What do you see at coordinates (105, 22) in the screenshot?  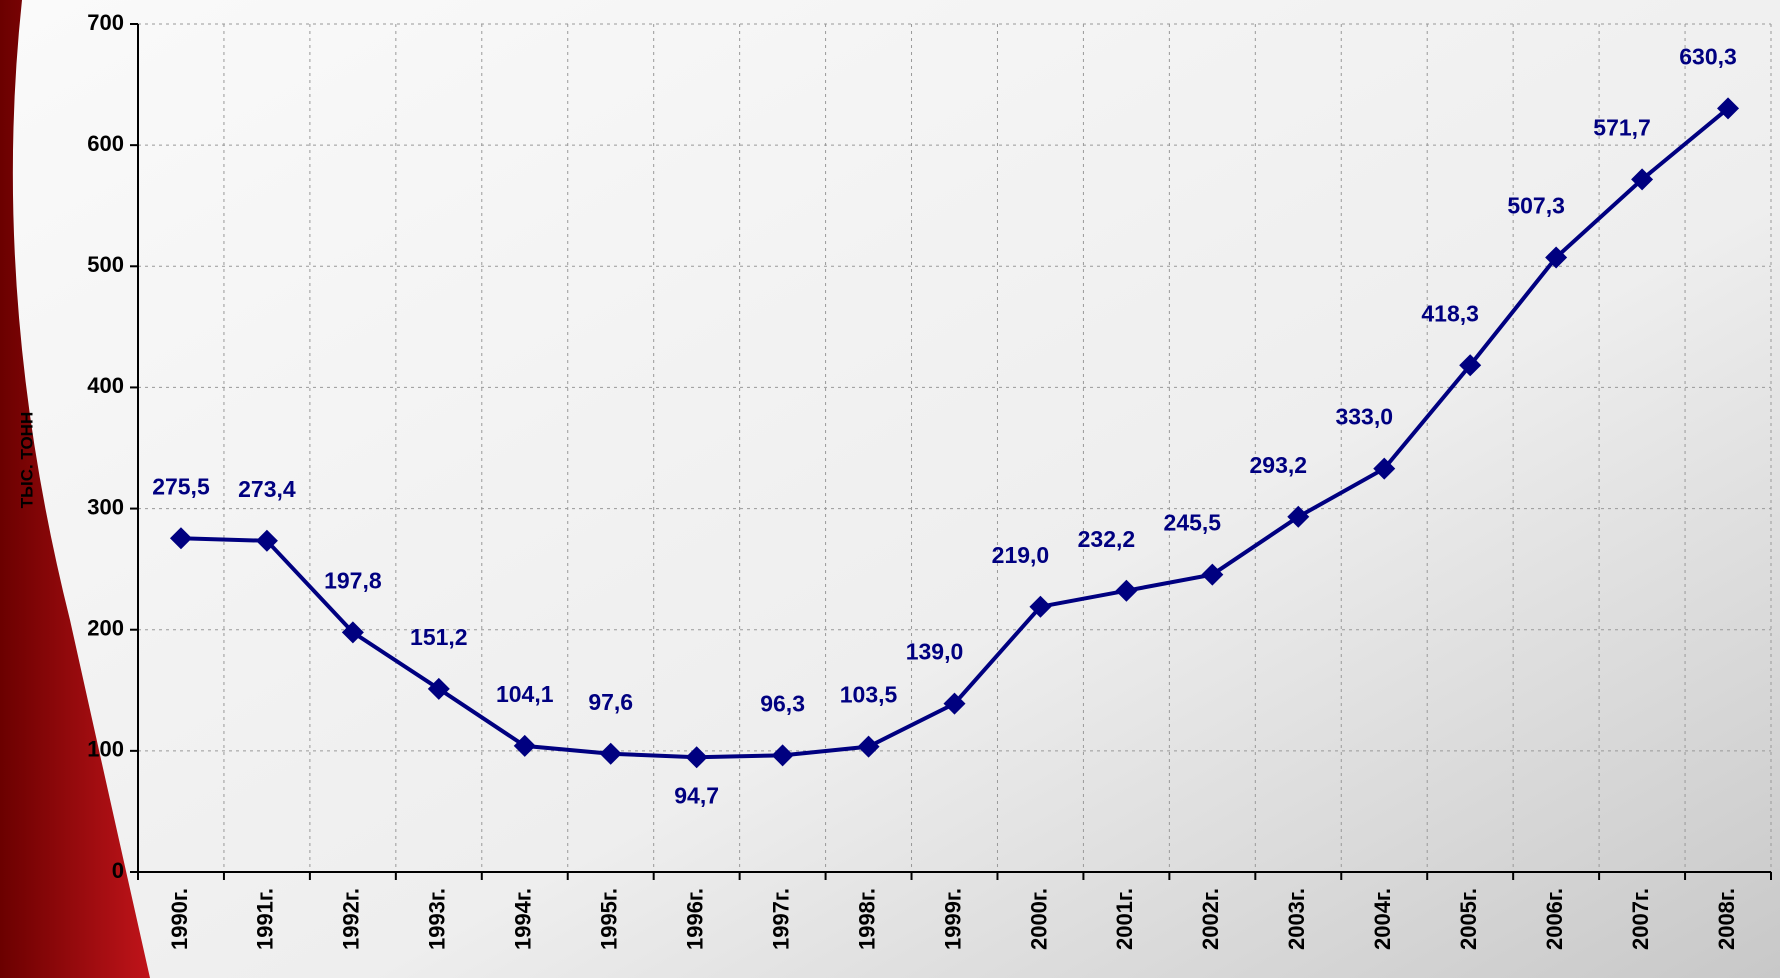 I see `y-tick-label: 700` at bounding box center [105, 22].